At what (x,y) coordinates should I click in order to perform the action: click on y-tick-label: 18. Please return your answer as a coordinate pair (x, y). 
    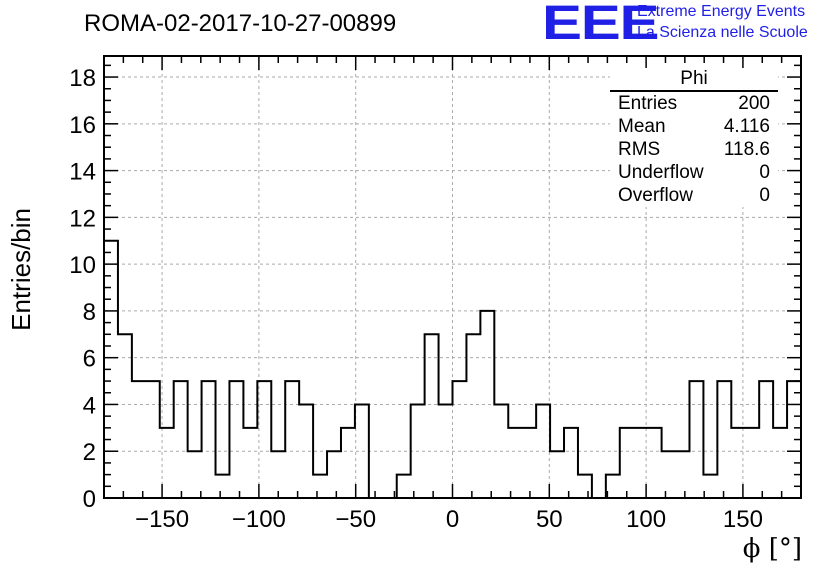
    Looking at the image, I should click on (82, 78).